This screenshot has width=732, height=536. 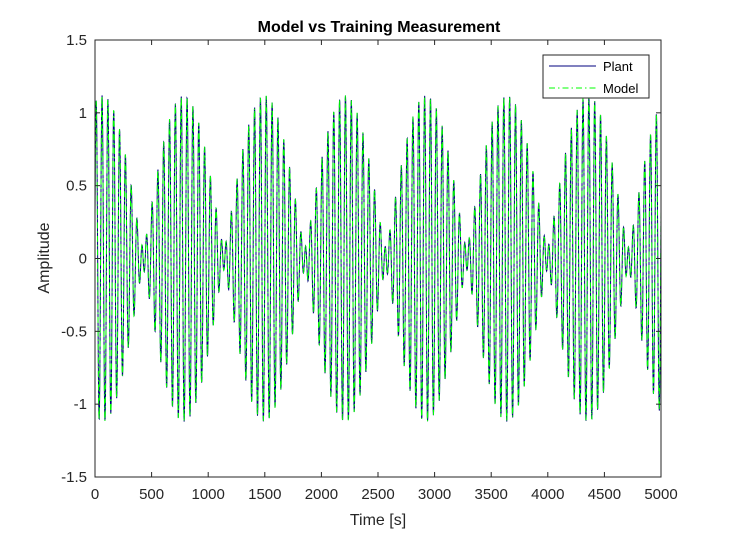 I want to click on x-tick-label: 4500, so click(x=604, y=494).